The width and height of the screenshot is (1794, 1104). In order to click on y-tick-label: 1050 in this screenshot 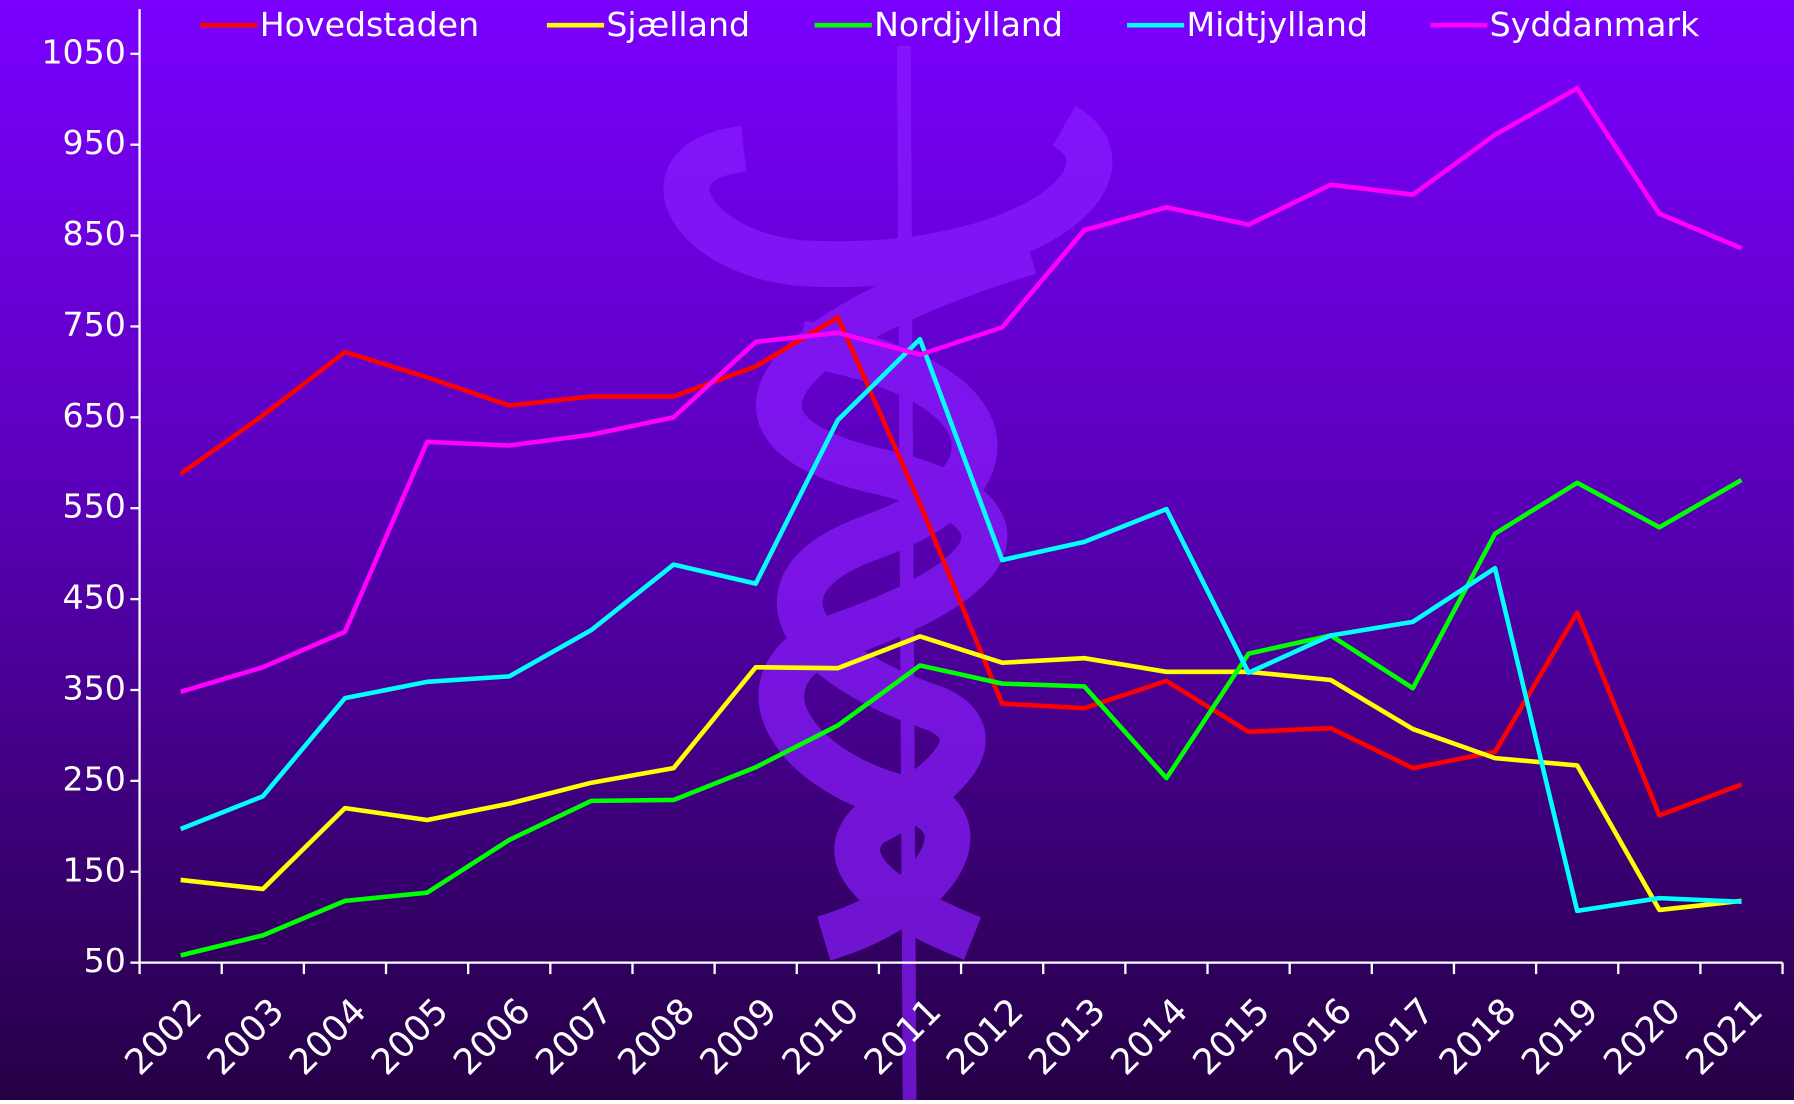, I will do `click(83, 51)`.